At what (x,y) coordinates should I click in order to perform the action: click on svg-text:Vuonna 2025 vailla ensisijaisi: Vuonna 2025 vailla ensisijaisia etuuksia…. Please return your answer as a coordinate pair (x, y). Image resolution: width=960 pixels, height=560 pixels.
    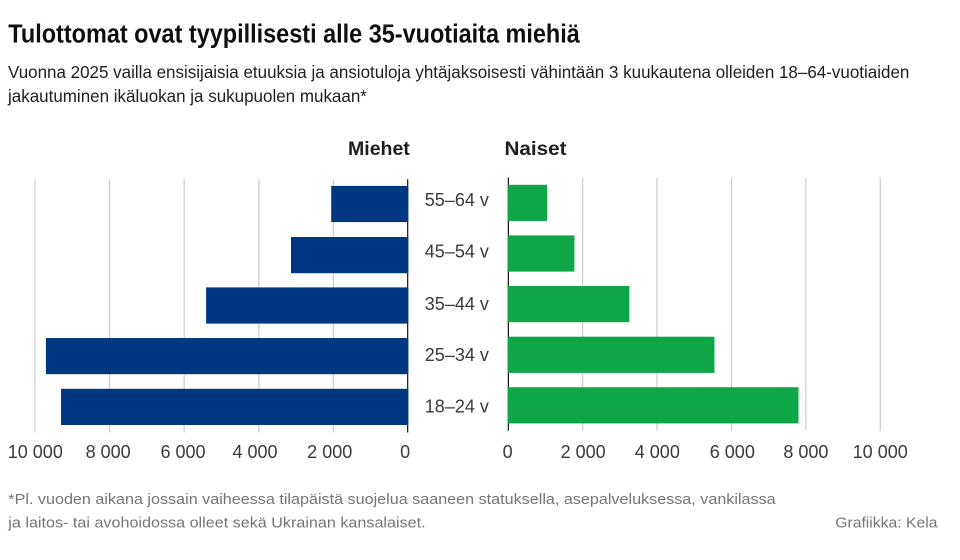
    Looking at the image, I should click on (458, 71).